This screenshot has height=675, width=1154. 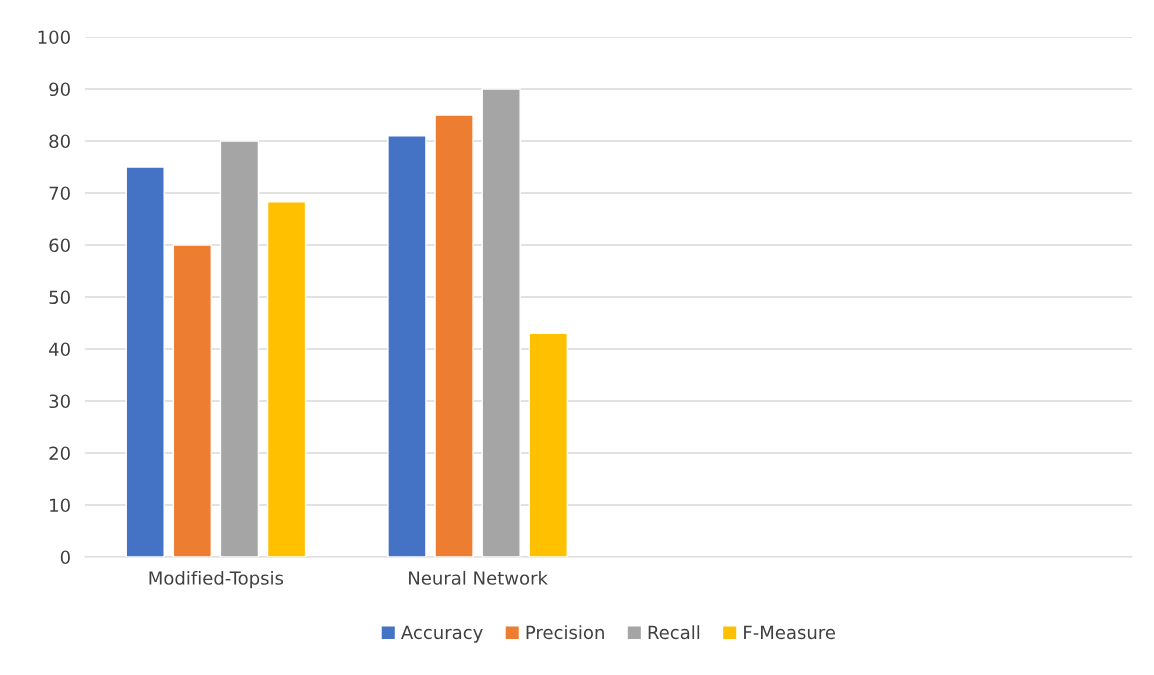 What do you see at coordinates (789, 632) in the screenshot?
I see `legend-label: F-Measure` at bounding box center [789, 632].